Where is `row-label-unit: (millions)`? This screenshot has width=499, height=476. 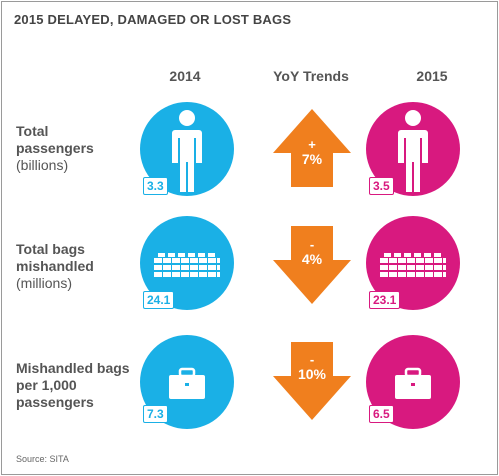 row-label-unit: (millions) is located at coordinates (44, 283).